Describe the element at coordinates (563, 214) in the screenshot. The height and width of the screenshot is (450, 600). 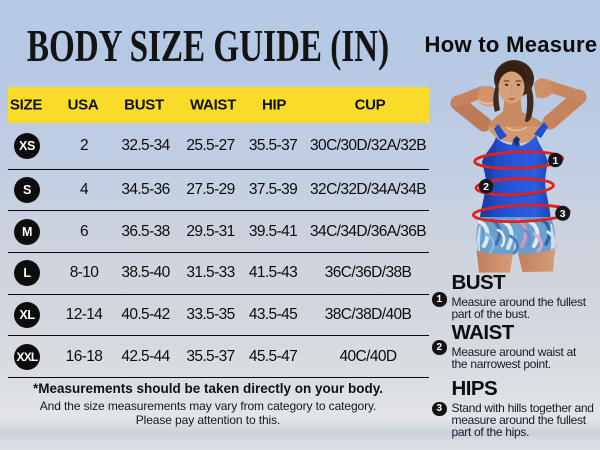
I see `svg-text: 3` at that location.